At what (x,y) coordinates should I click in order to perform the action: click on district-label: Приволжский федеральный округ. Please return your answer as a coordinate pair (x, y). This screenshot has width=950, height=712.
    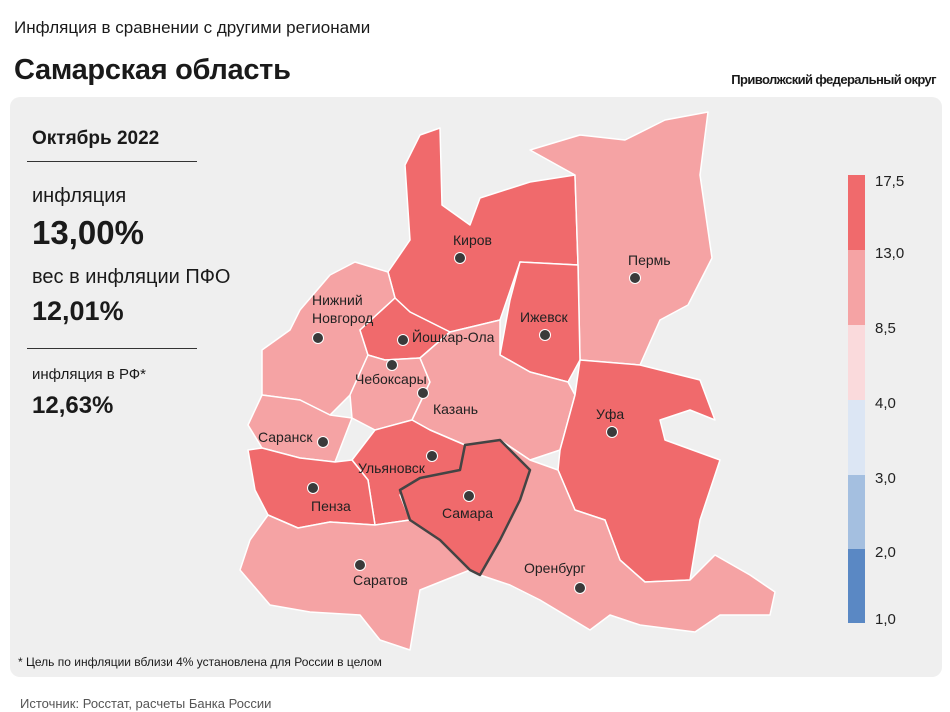
    Looking at the image, I should click on (833, 79).